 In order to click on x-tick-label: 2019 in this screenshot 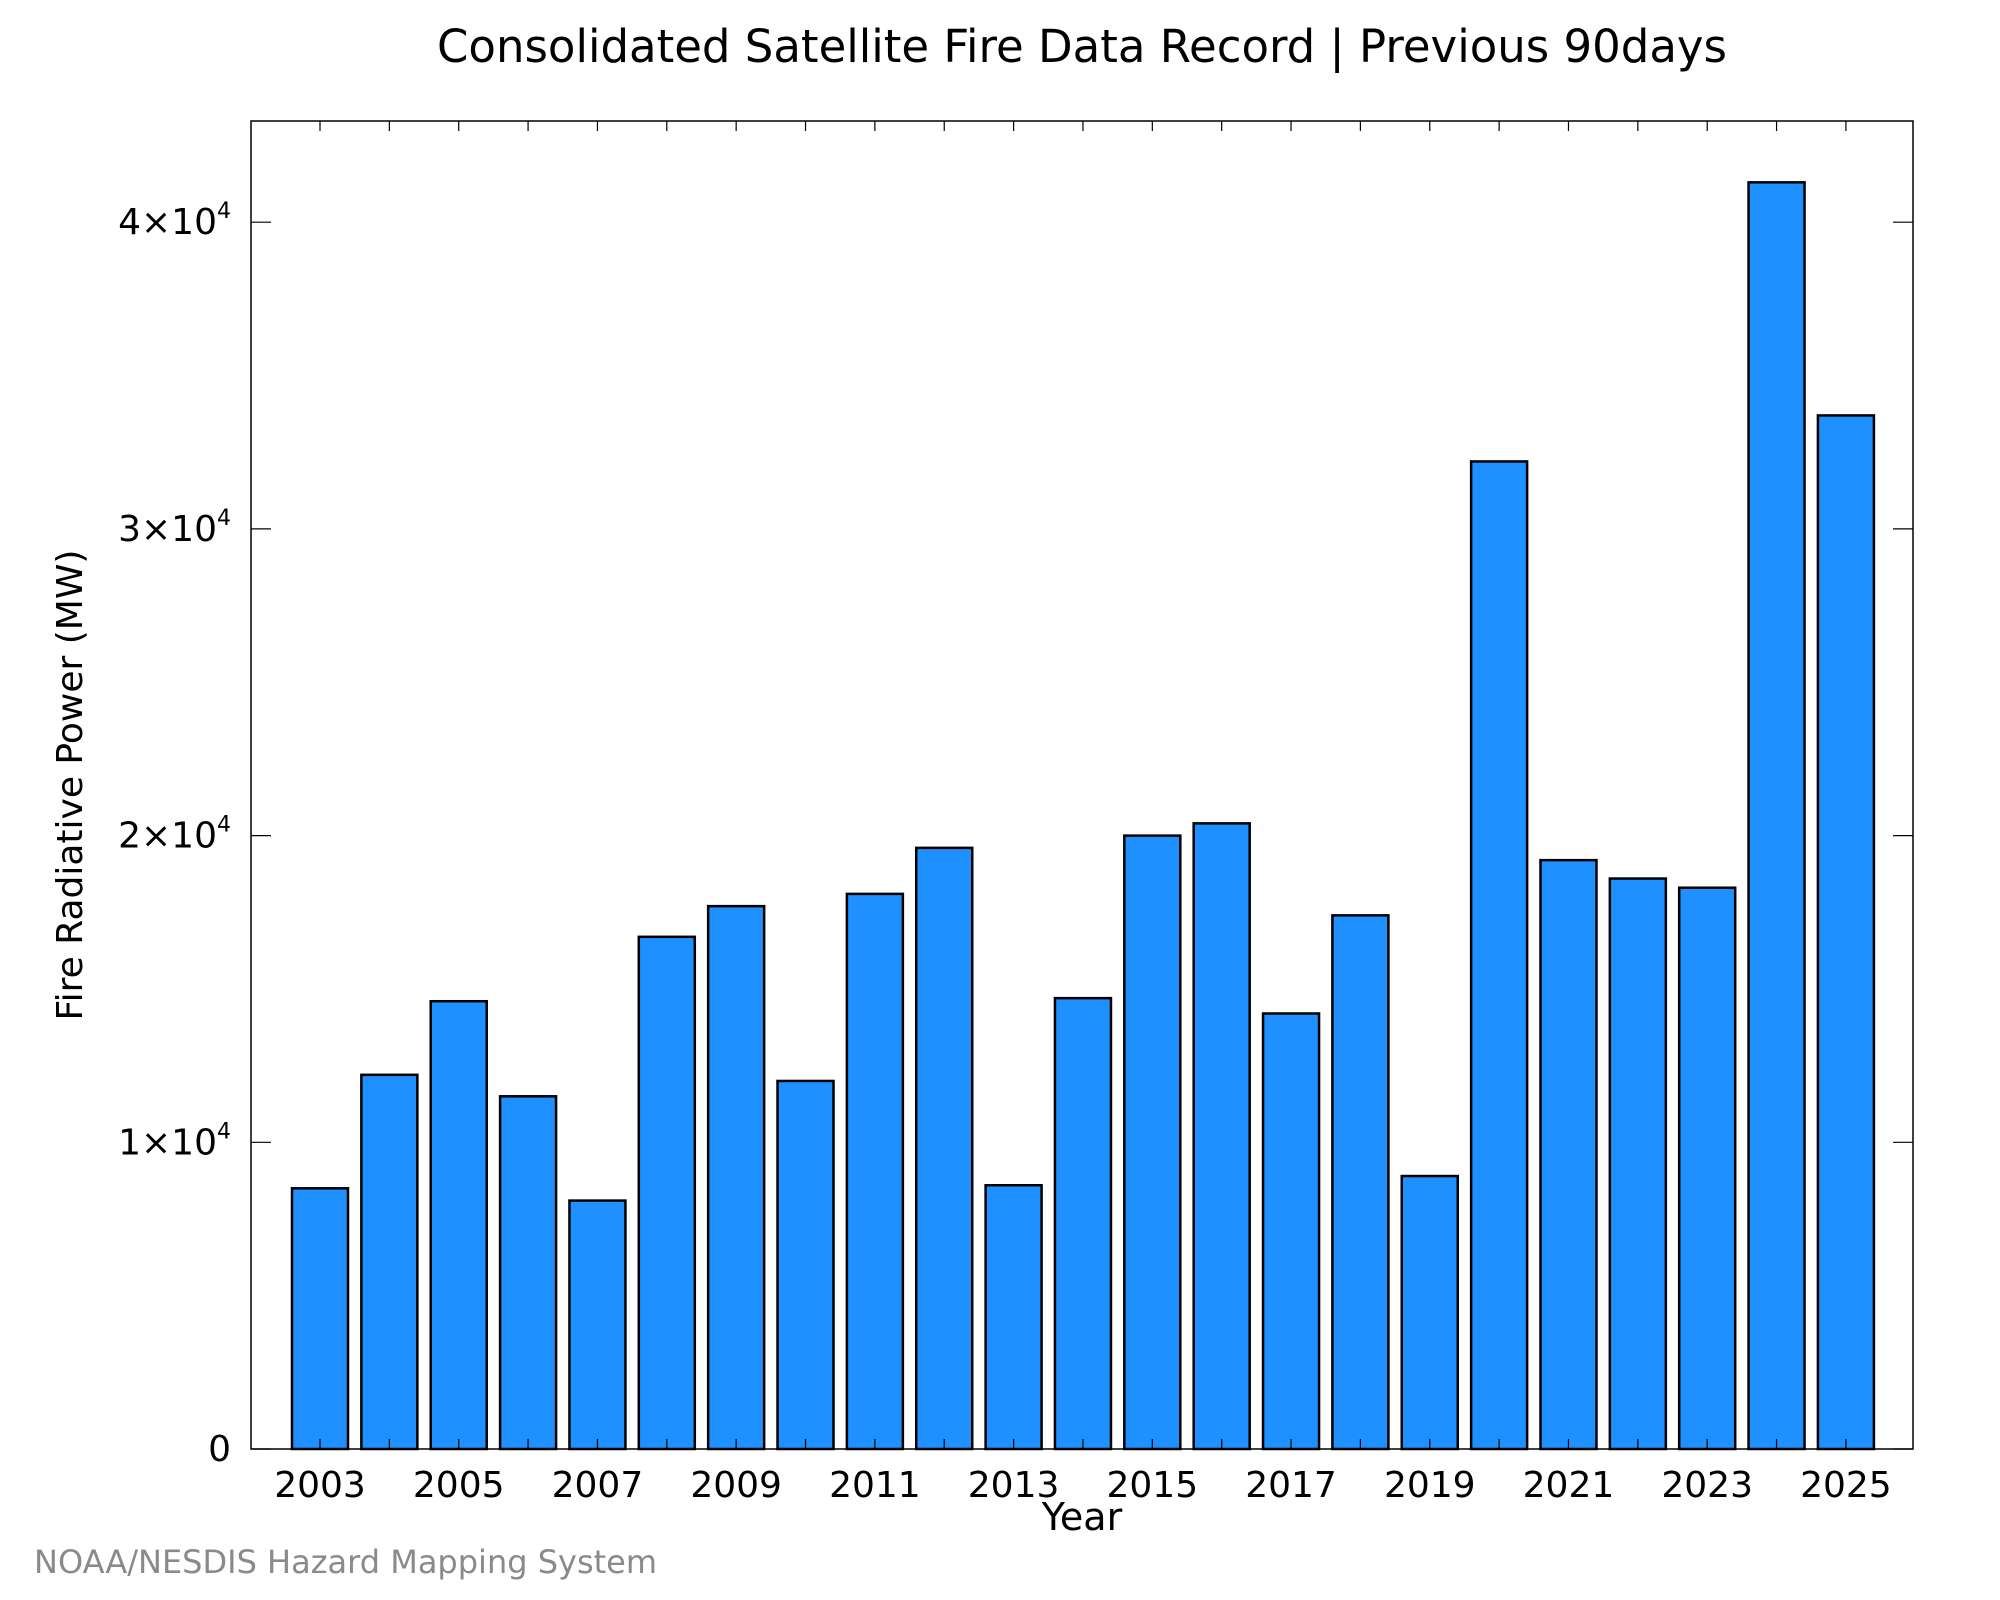, I will do `click(1430, 1485)`.